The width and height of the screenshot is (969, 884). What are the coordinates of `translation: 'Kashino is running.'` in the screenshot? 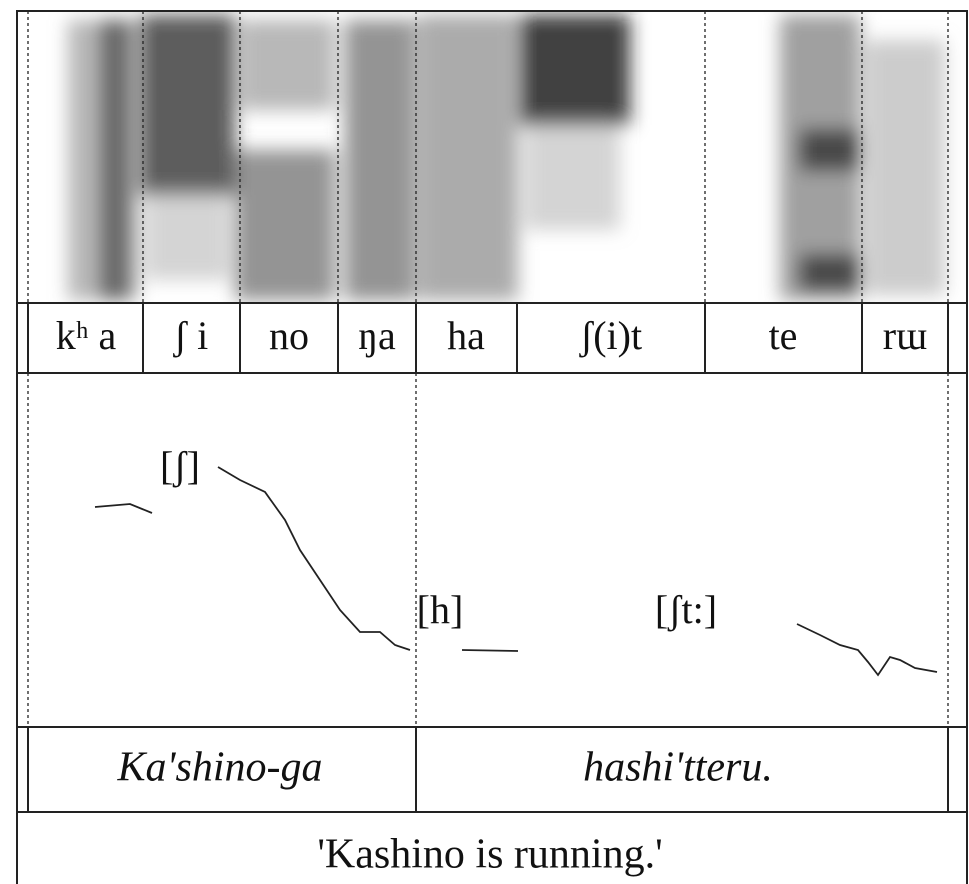 It's located at (489, 855).